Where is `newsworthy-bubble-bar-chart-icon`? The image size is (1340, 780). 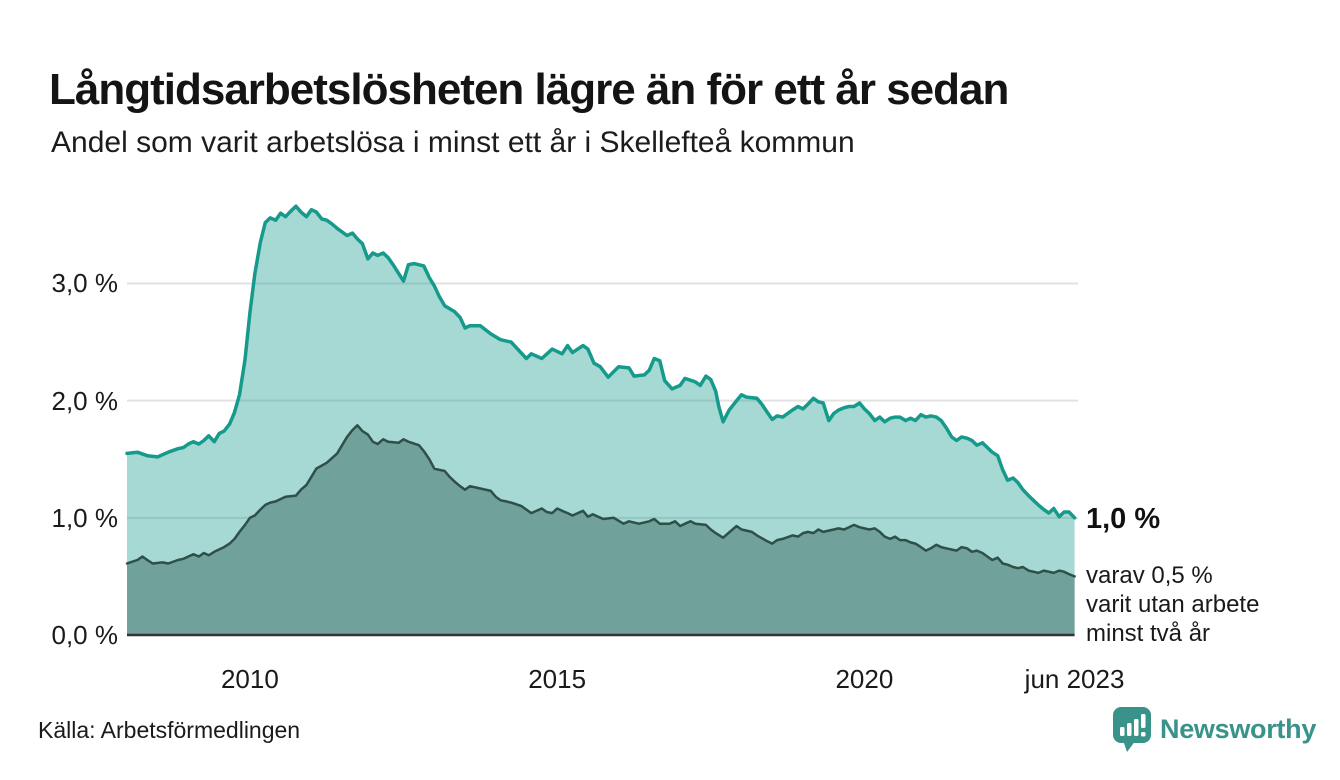
newsworthy-bubble-bar-chart-icon is located at coordinates (1132, 729).